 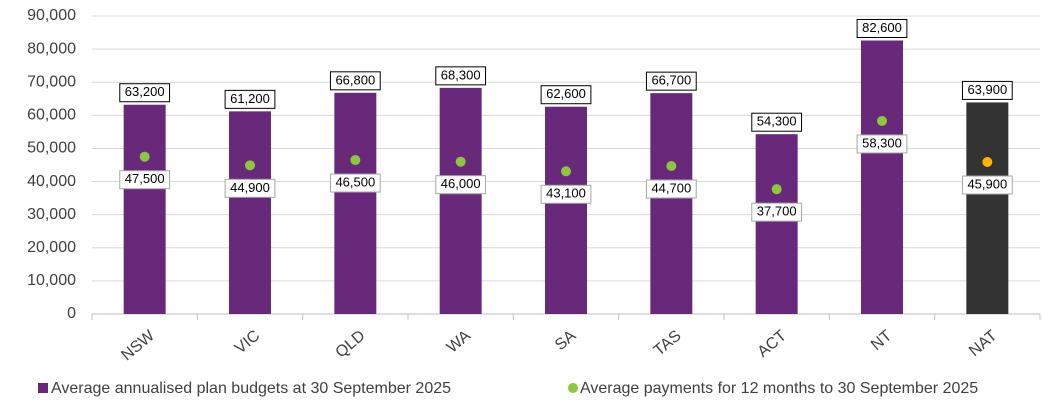 I want to click on value-label: 68,300, so click(x=461, y=74).